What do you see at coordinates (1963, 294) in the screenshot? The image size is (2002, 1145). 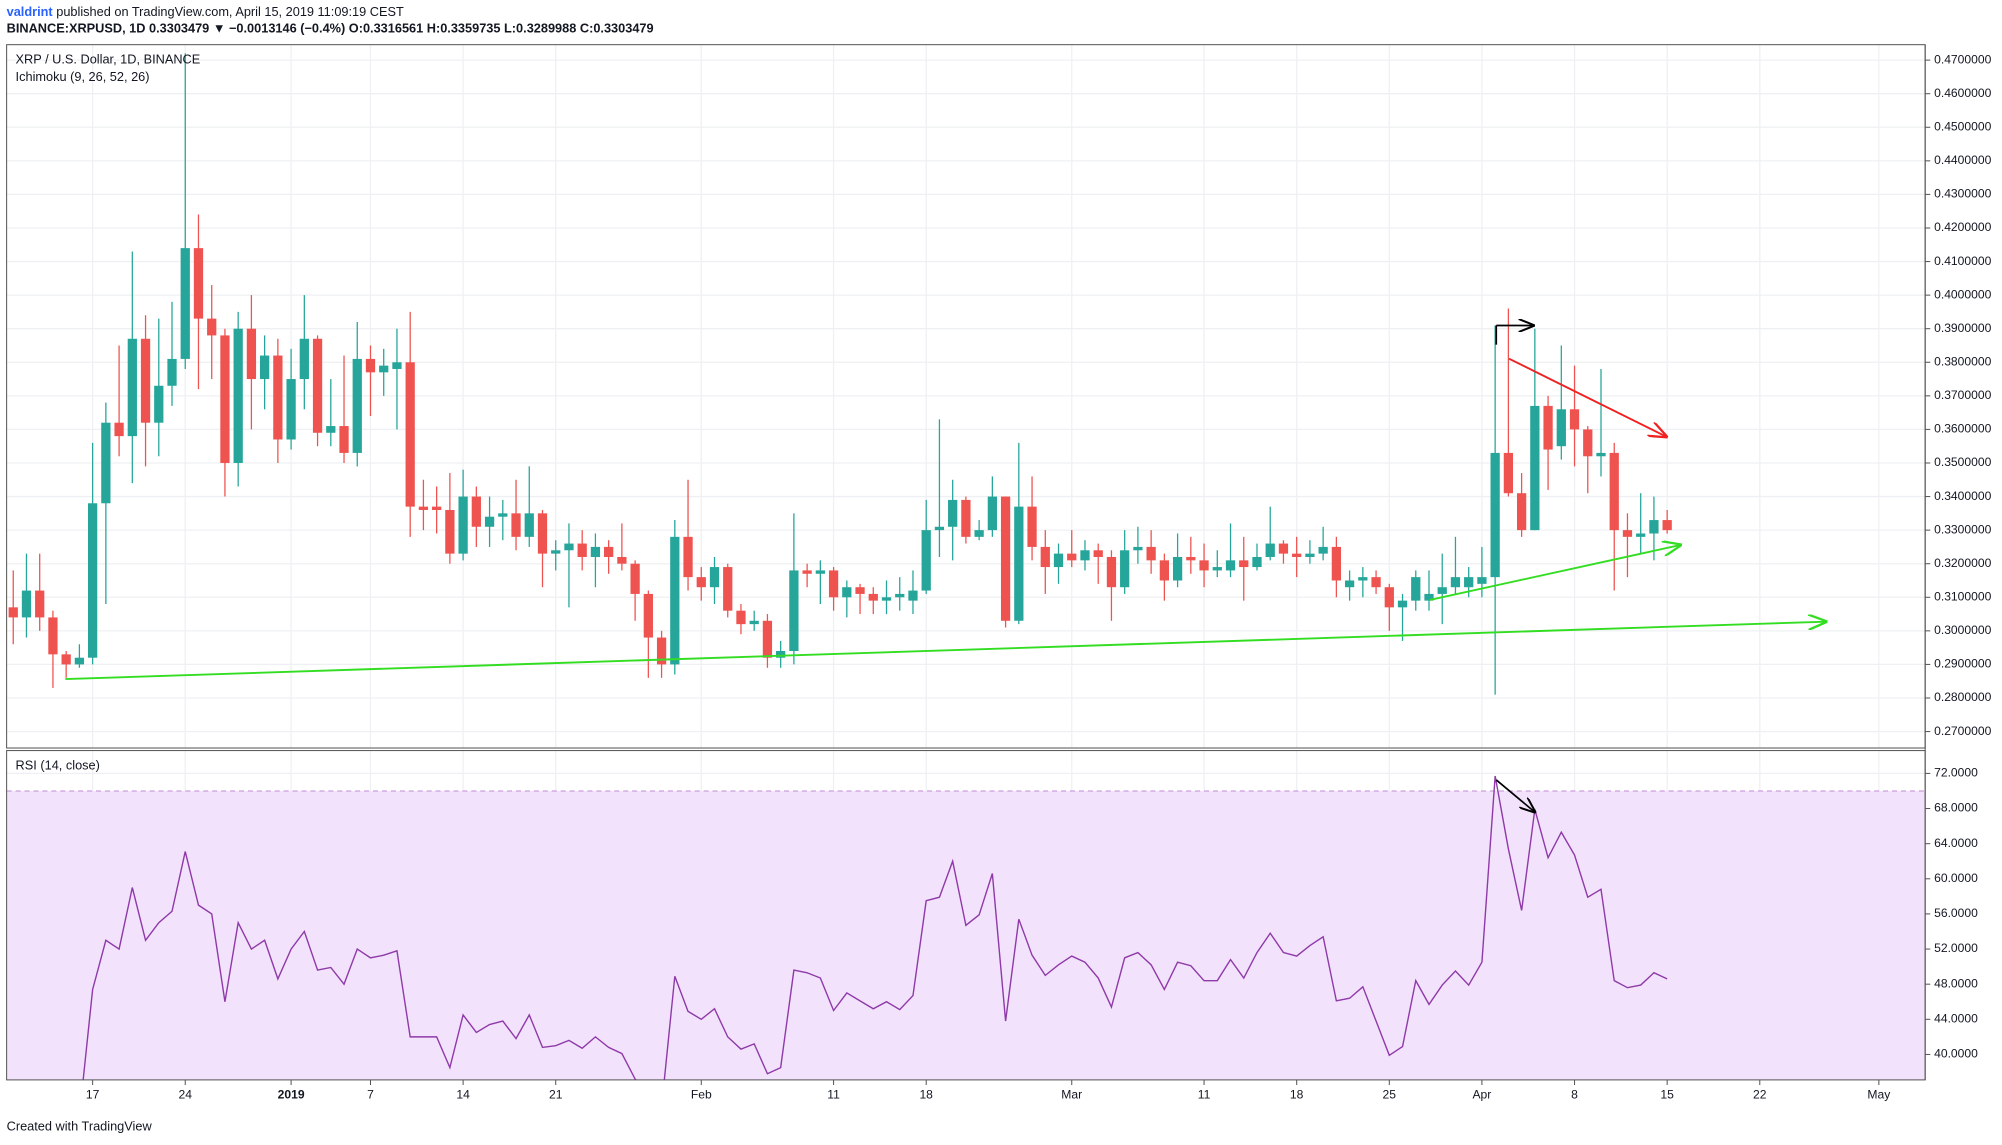 I see `y-tick-label: 0.4000000` at bounding box center [1963, 294].